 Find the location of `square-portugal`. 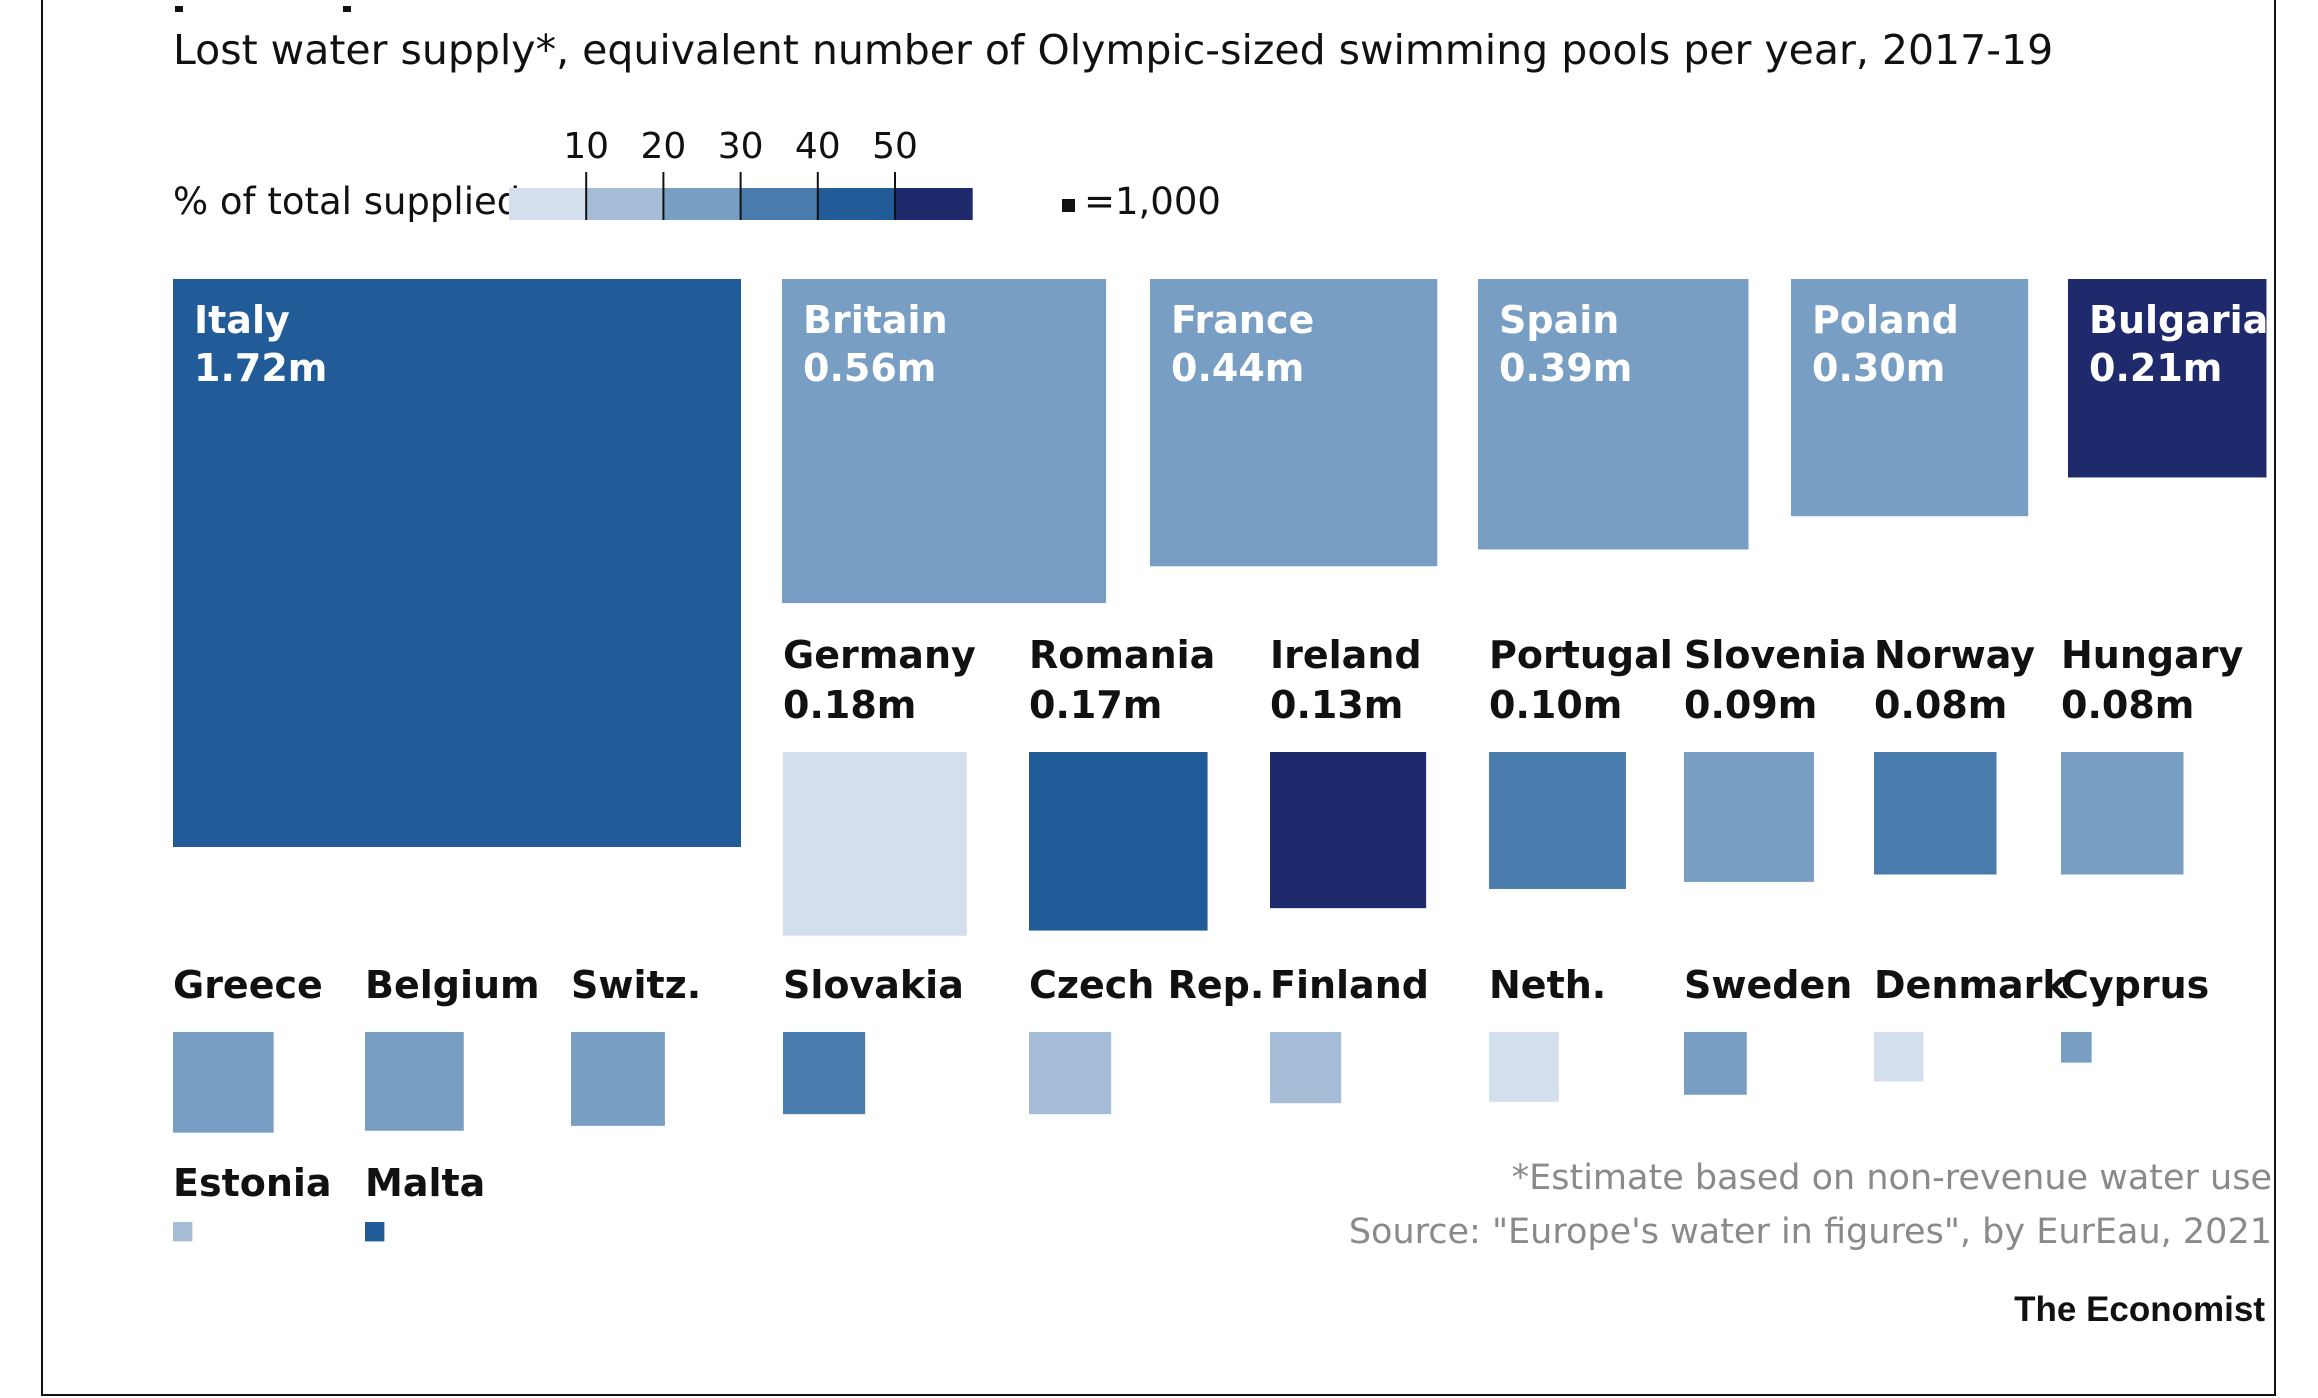

square-portugal is located at coordinates (1557, 820).